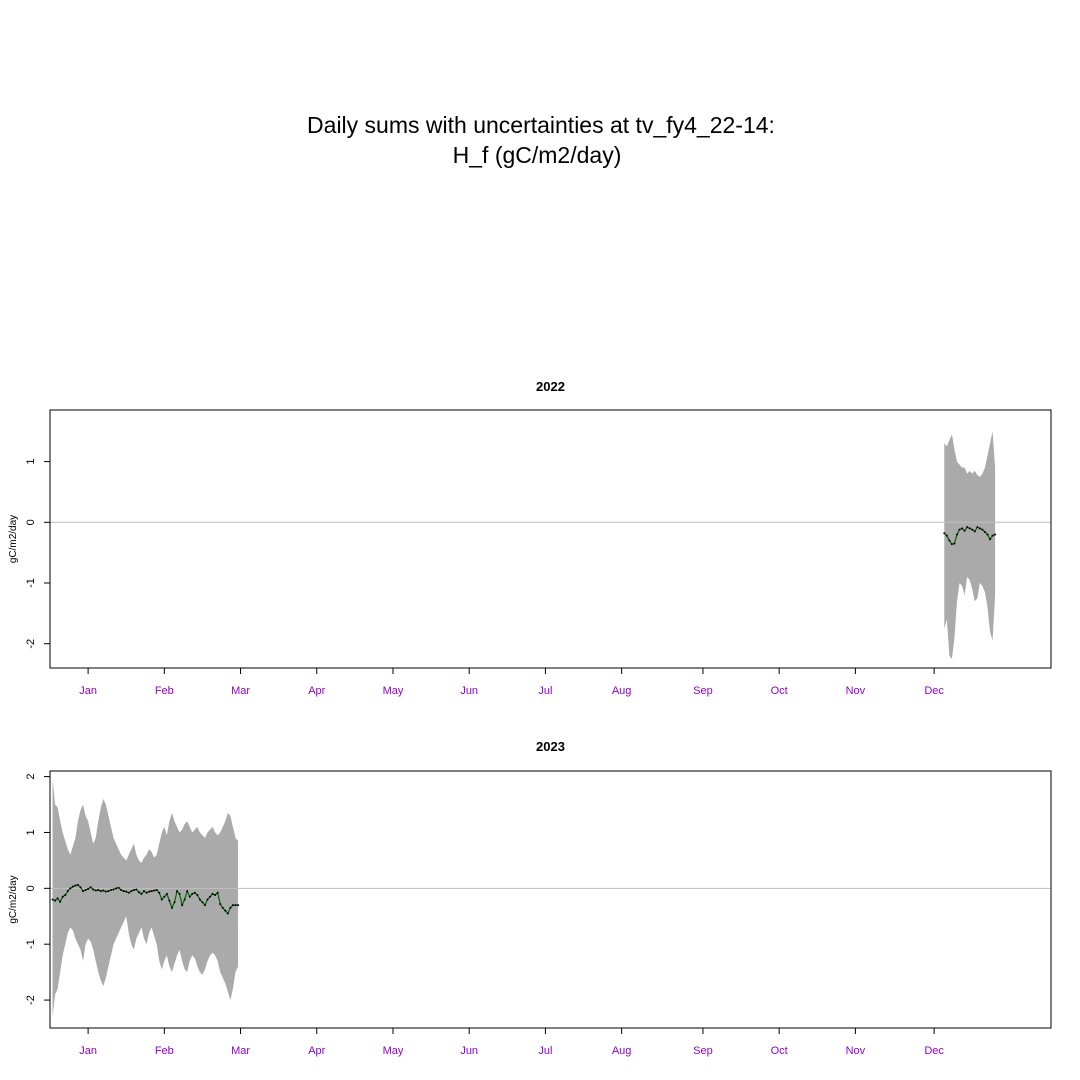 Image resolution: width=1080 pixels, height=1080 pixels. Describe the element at coordinates (550, 746) in the screenshot. I see `panel-title: 2023` at that location.